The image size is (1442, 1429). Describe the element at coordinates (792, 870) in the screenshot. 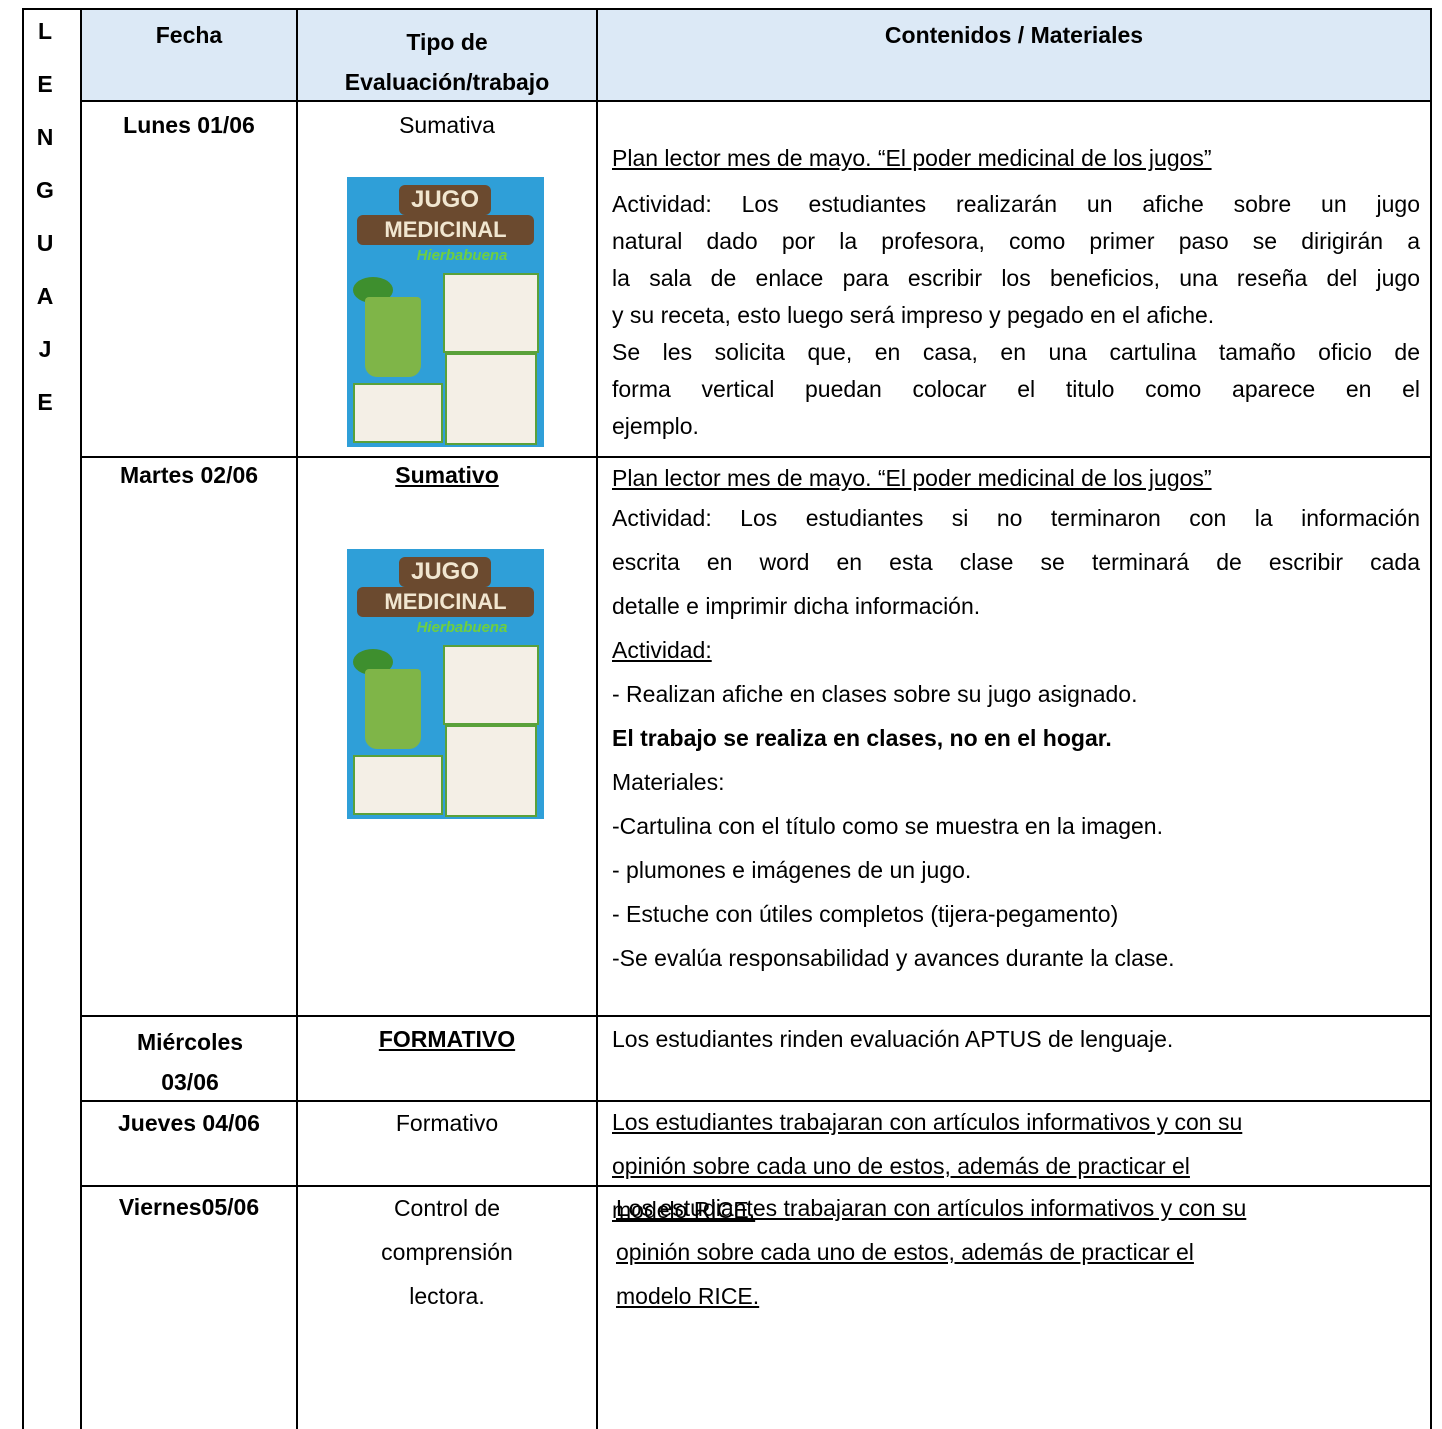

I see `line: - plumones e imágenes de un jugo.` at that location.